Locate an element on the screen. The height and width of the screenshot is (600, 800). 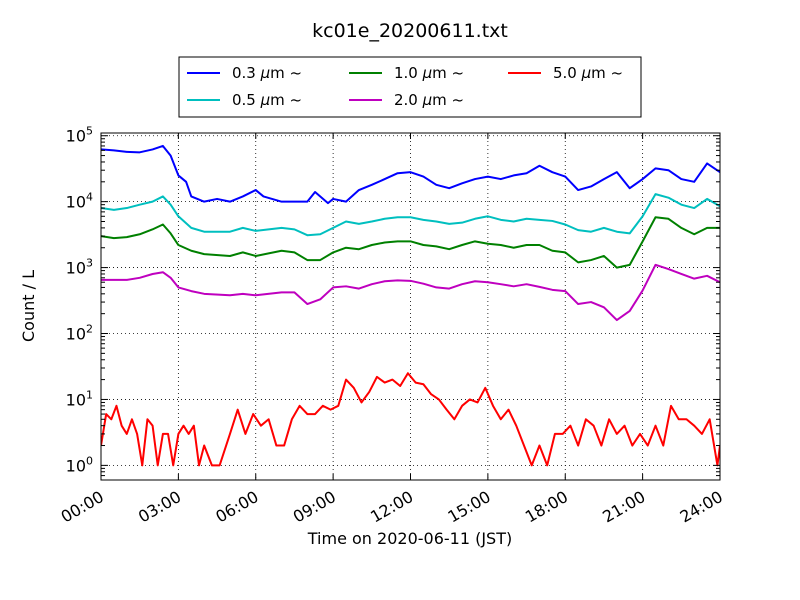
legend-label-part: 0.3 is located at coordinates (246, 73).